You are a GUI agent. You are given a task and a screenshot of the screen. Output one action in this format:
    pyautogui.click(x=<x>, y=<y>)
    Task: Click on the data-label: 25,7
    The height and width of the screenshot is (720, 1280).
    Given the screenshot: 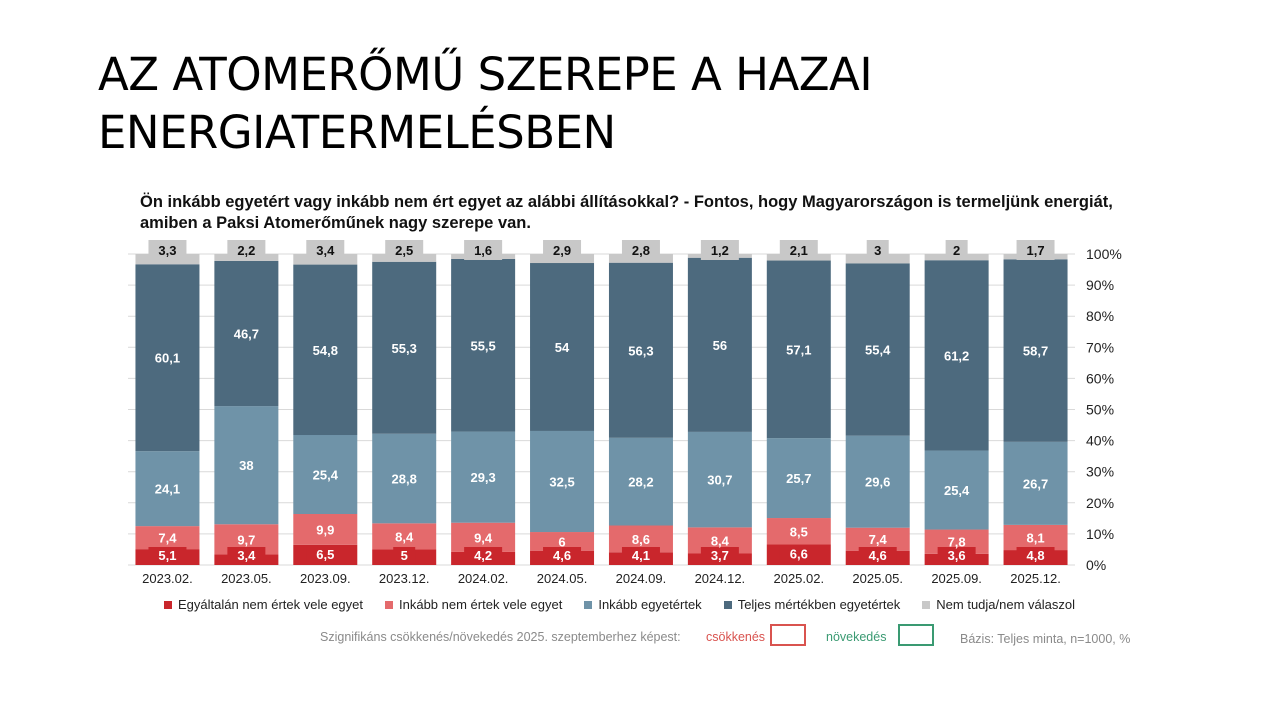 What is the action you would take?
    pyautogui.click(x=798, y=478)
    